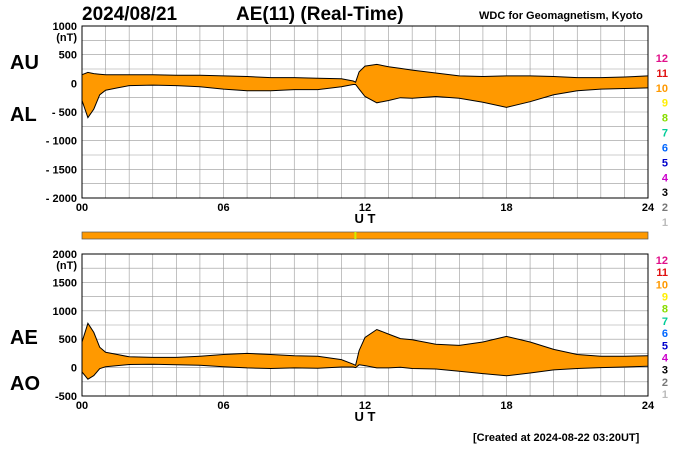 The width and height of the screenshot is (700, 450). I want to click on ae-label: AE, so click(24, 338).